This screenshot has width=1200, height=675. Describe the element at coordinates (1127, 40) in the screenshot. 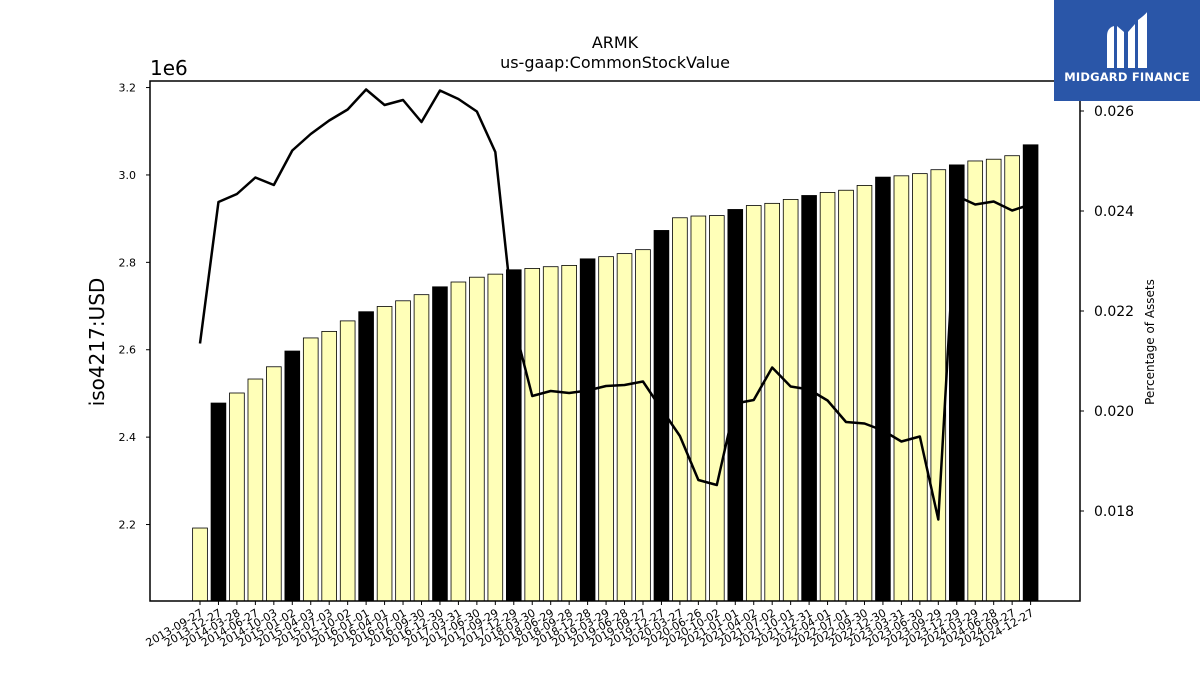

I see `midgard-logo-icon` at that location.